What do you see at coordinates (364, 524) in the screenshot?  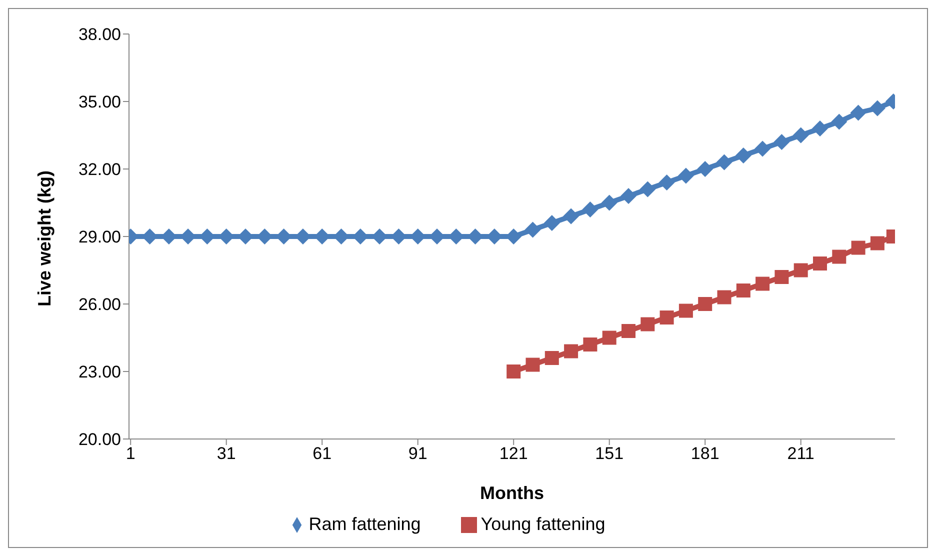 I see `legend-label: Ram fattening` at bounding box center [364, 524].